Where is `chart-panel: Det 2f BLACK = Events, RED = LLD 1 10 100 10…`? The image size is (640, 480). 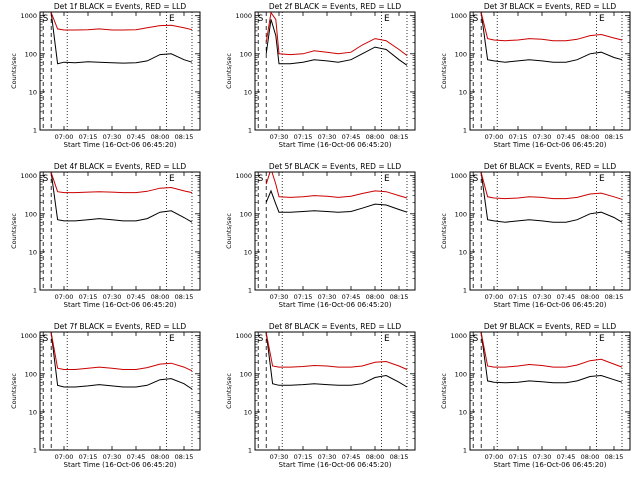
chart-panel: Det 2f BLACK = Events, RED = LLD 1 10 100 10… is located at coordinates (320, 75).